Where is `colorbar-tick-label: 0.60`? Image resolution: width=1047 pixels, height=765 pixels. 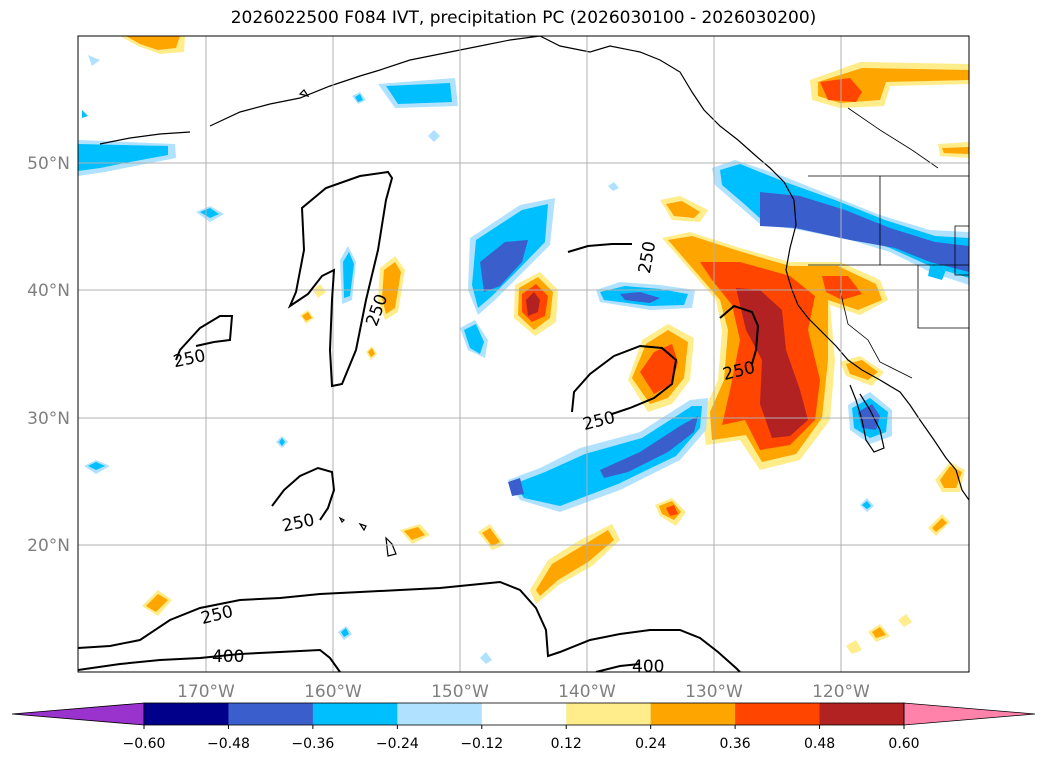
colorbar-tick-label: 0.60 is located at coordinates (903, 744).